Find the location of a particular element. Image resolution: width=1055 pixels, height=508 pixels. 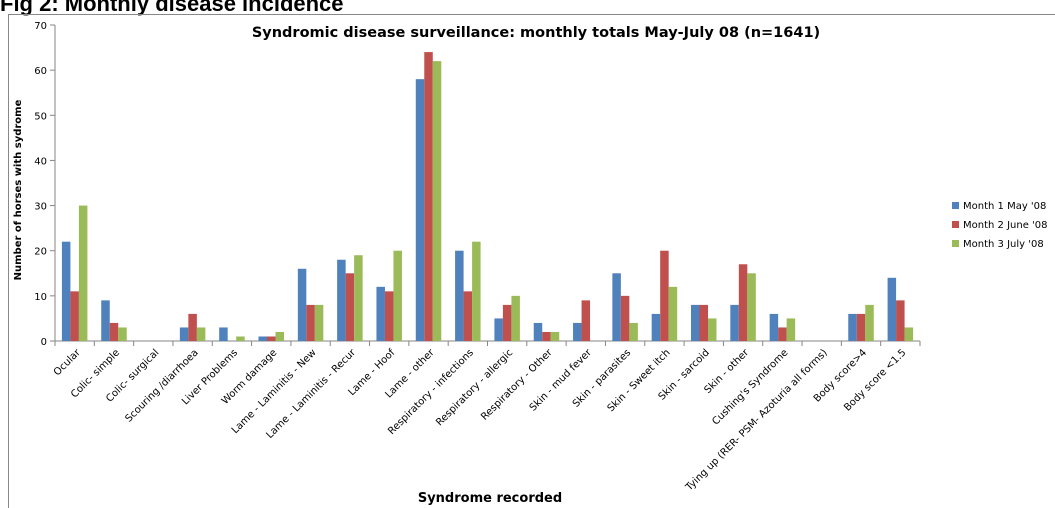

y-tick-label: 0 is located at coordinates (44, 342).